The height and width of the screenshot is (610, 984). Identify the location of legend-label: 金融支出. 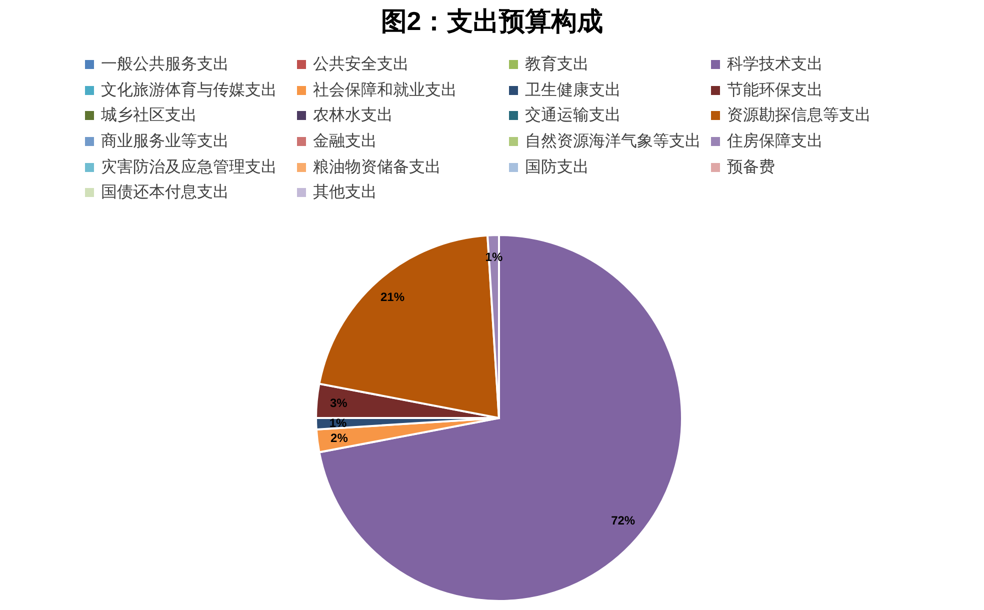
(345, 142).